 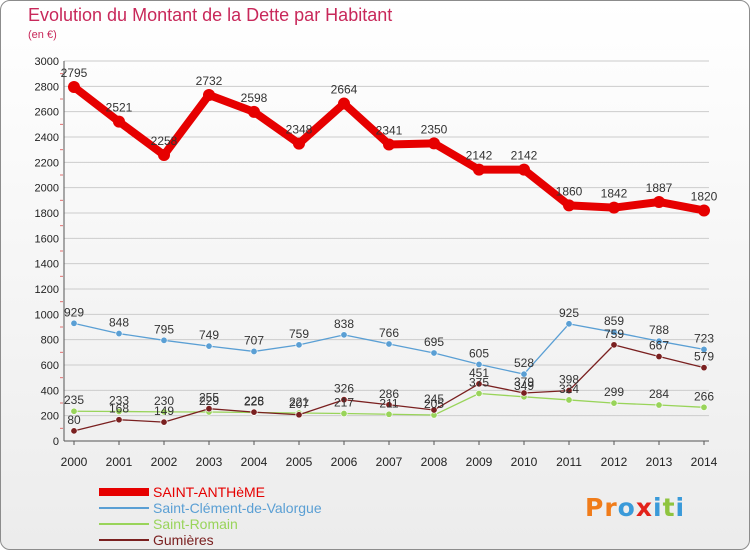 What do you see at coordinates (209, 398) in the screenshot?
I see `data-label: 255` at bounding box center [209, 398].